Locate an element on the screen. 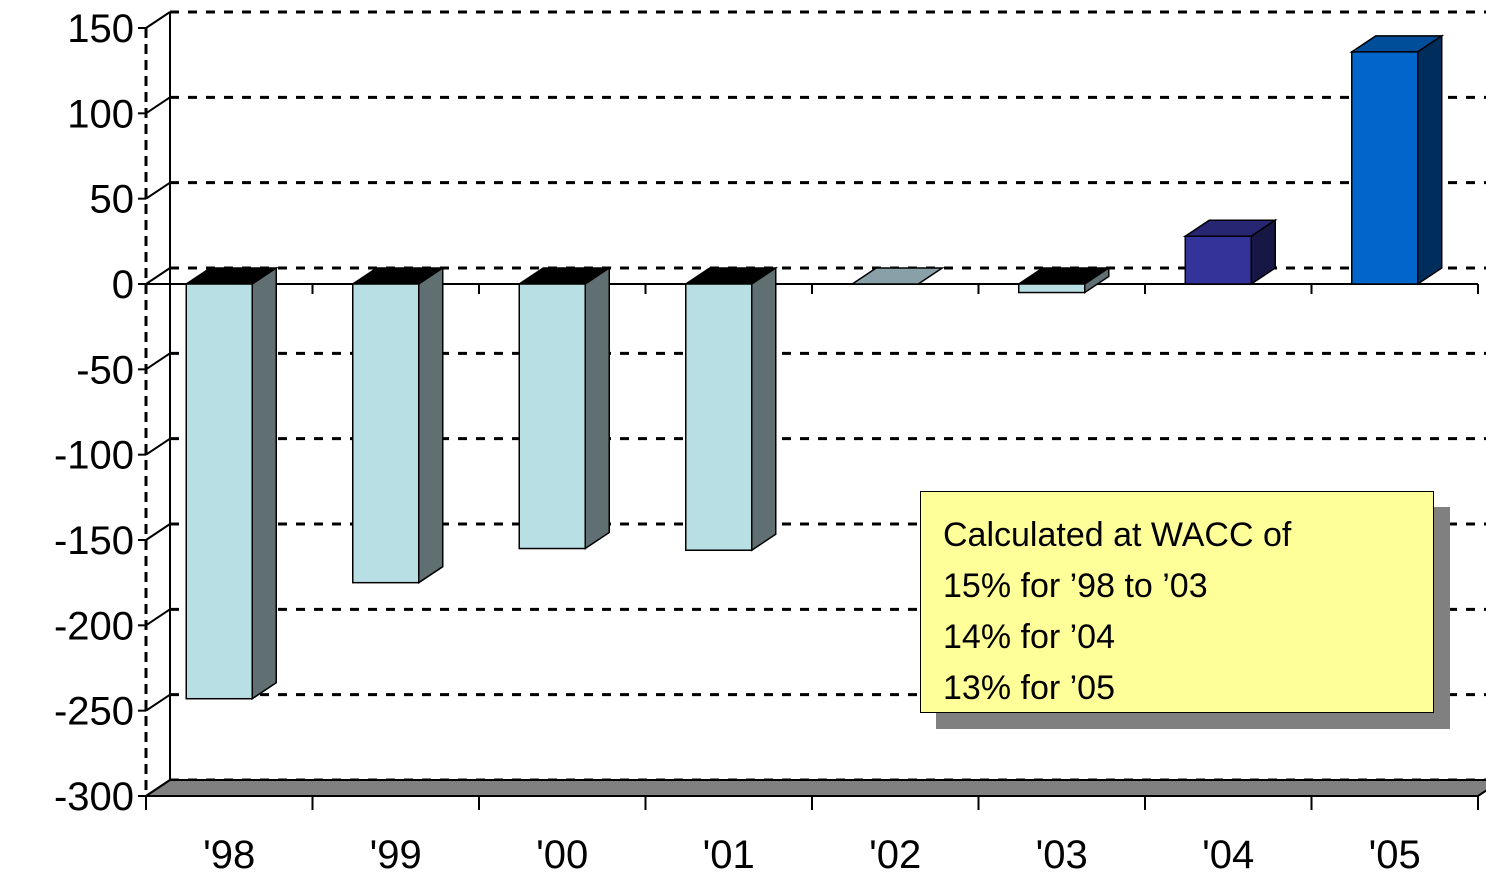 This screenshot has width=1486, height=876. x-tick-label: '00 is located at coordinates (562, 854).